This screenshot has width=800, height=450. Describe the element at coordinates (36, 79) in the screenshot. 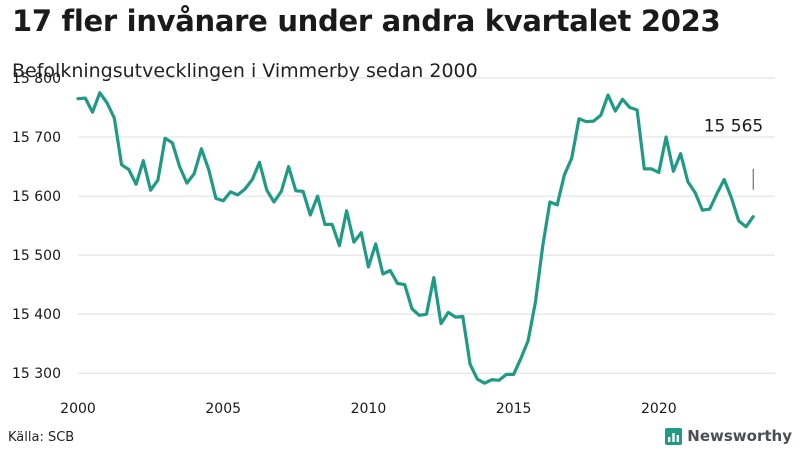

I see `y-tick-label: 15 800` at that location.